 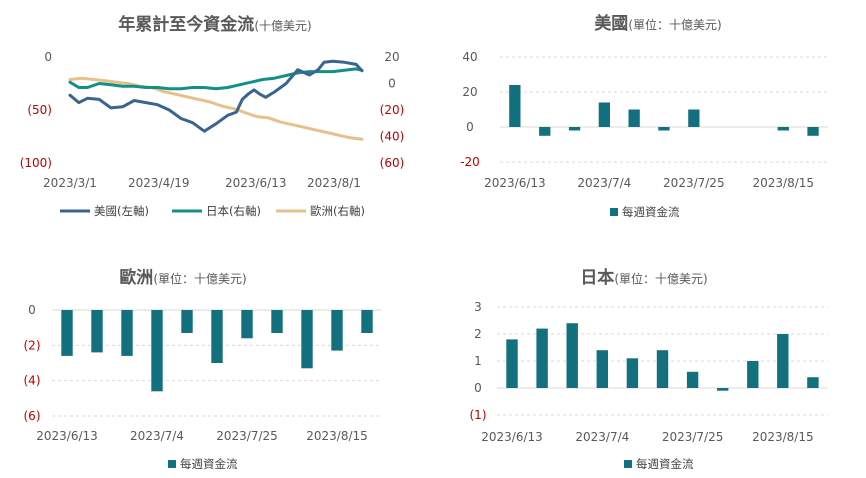 I want to click on cumulative-title: 年累計至今資金流(十億美元), so click(x=214, y=24).